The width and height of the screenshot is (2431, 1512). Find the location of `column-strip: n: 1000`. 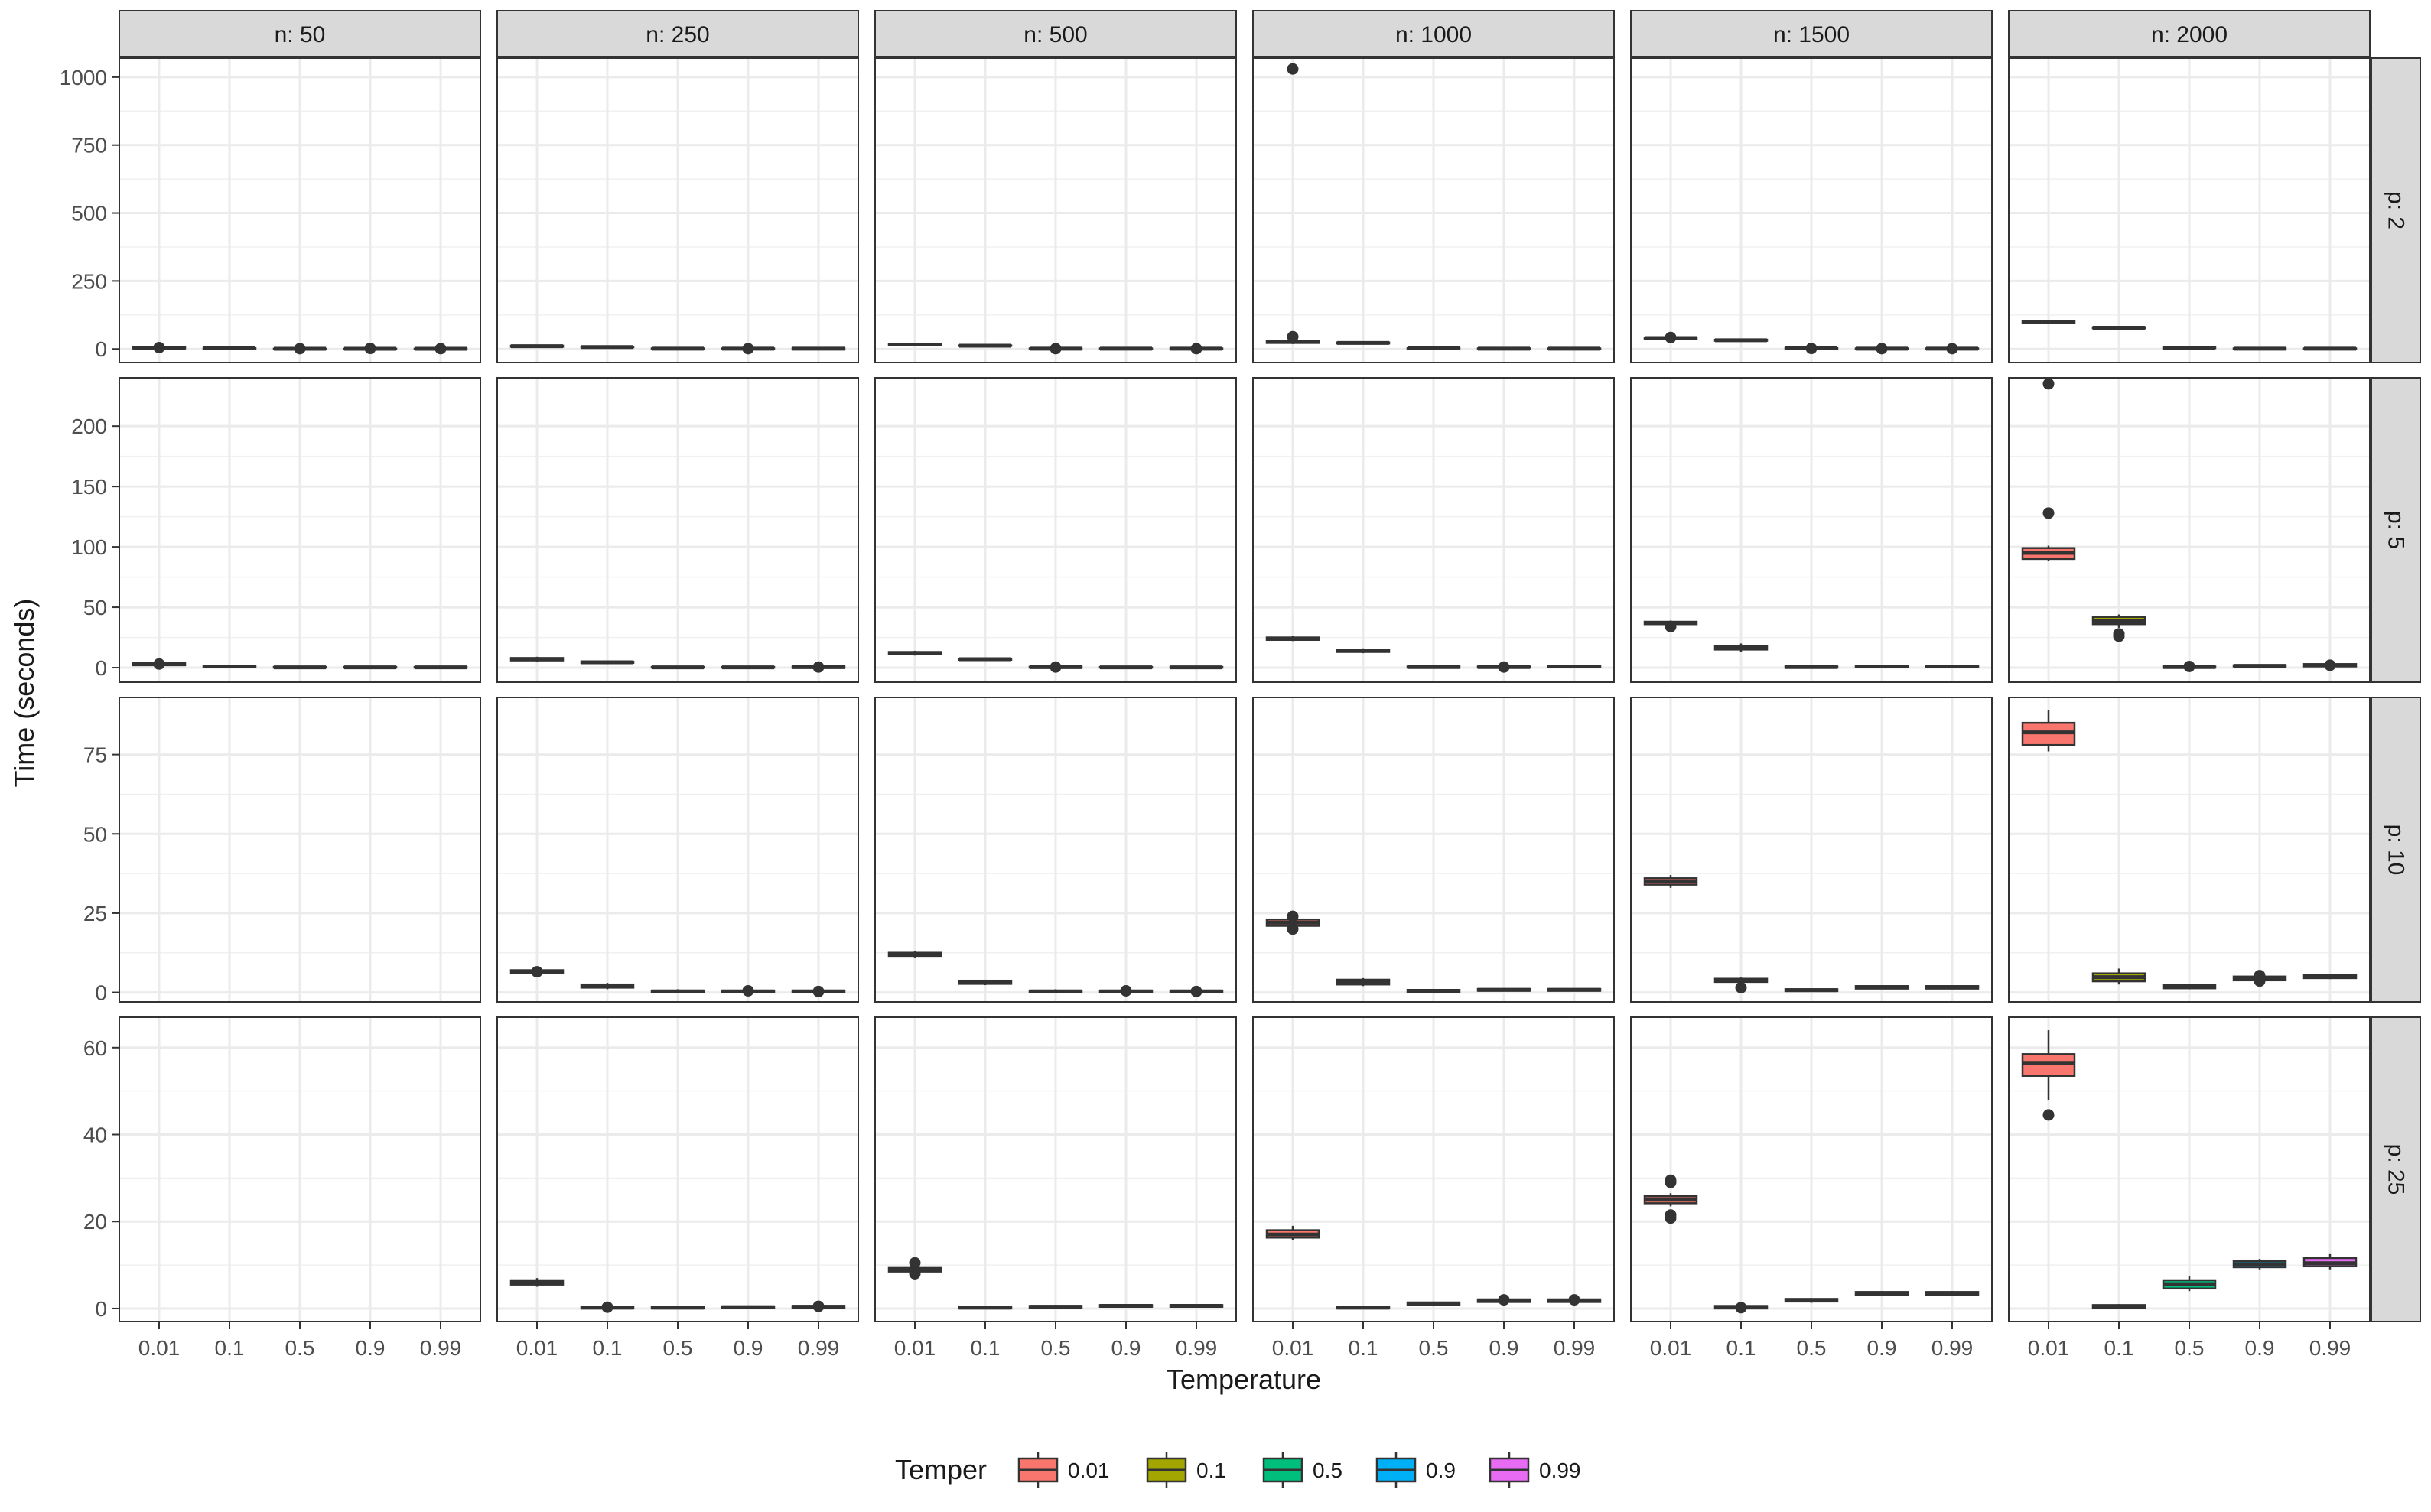

column-strip: n: 1000 is located at coordinates (1433, 33).